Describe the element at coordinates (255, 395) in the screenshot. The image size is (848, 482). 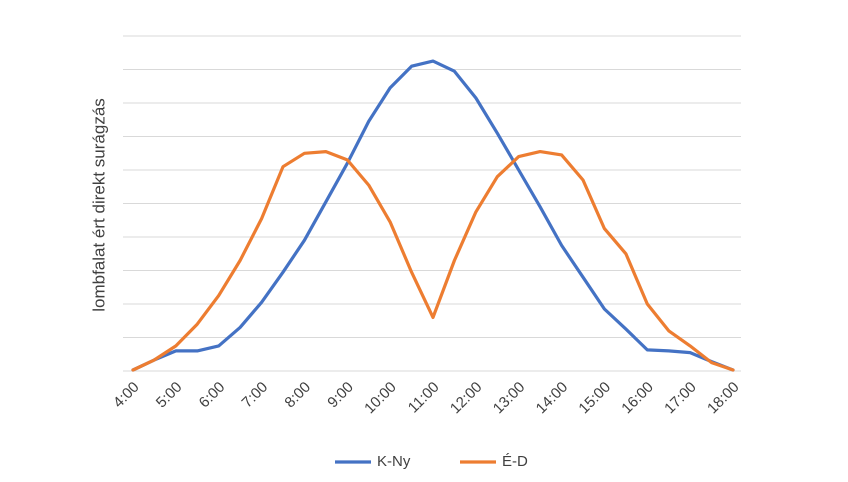
I see `x-tick-label: 7:00` at that location.